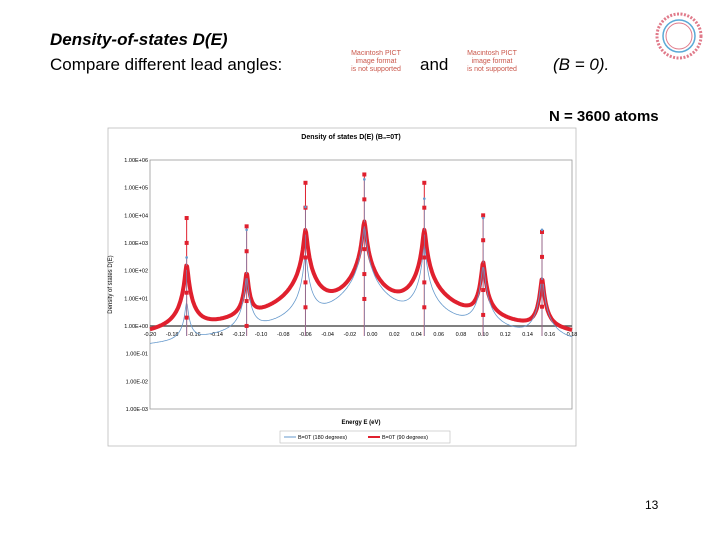 Image resolution: width=720 pixels, height=540 pixels. Describe the element at coordinates (365, 437) in the screenshot. I see `legend-box` at that location.